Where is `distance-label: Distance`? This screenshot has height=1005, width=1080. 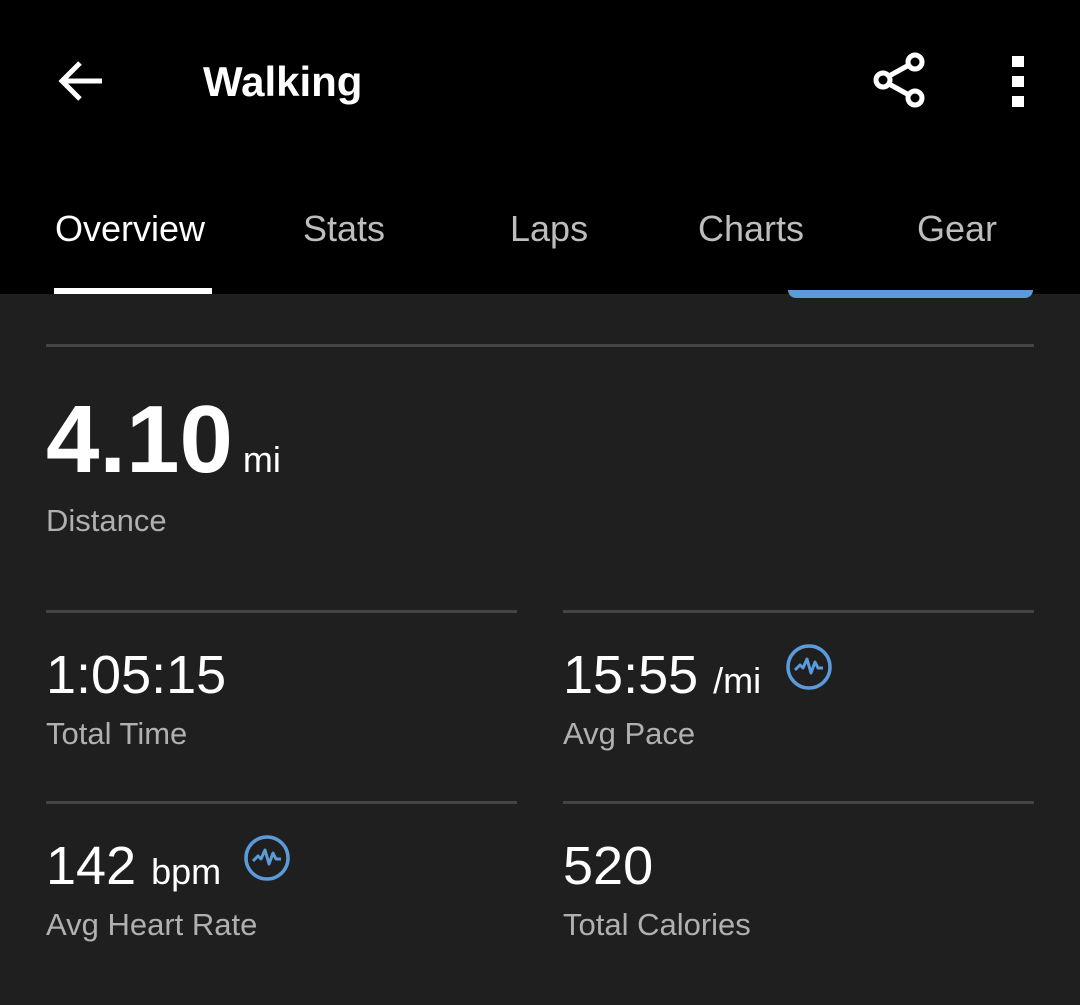 distance-label: Distance is located at coordinates (106, 520).